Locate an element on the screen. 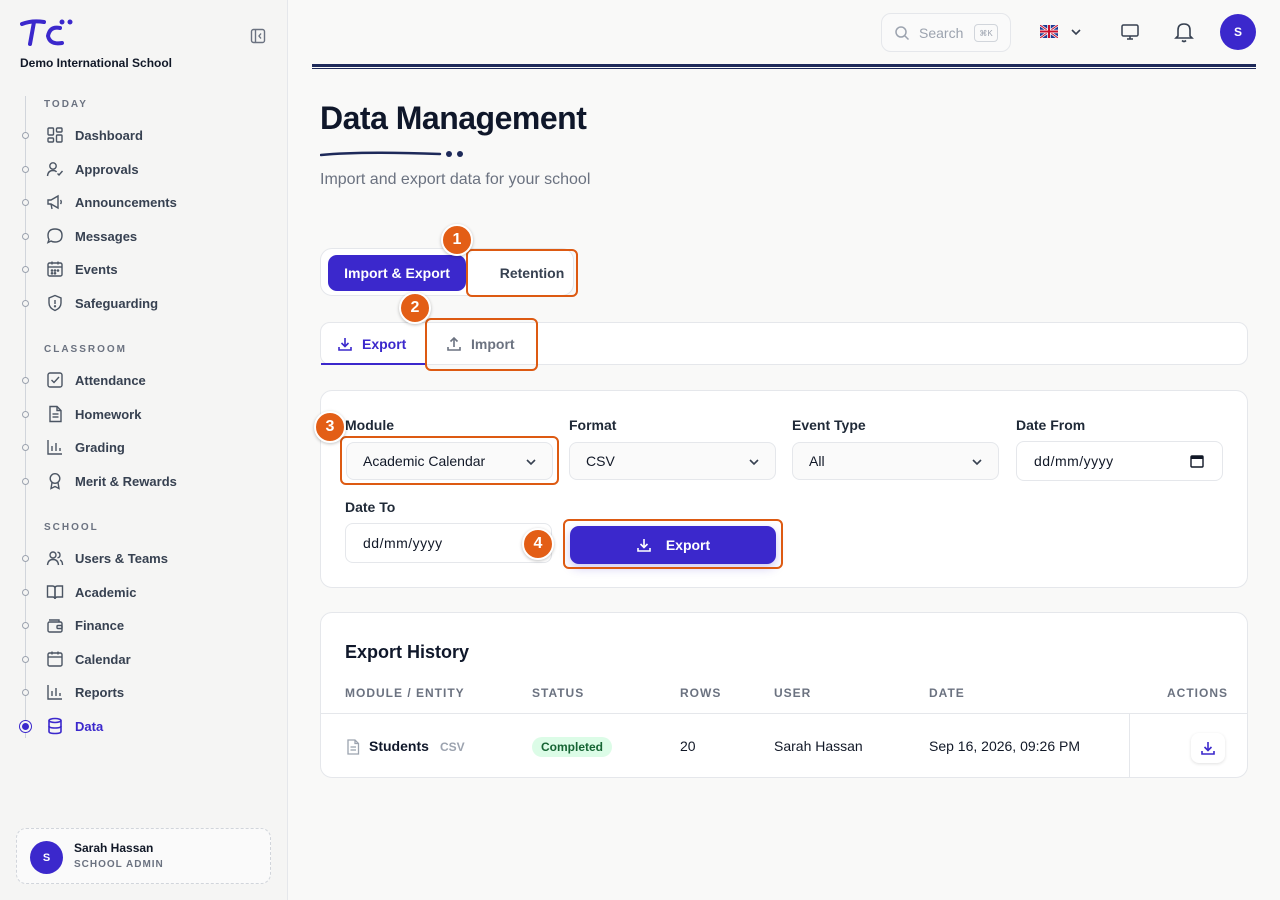 Image resolution: width=1280 pixels, height=900 pixels. event-type-label: Event Type is located at coordinates (829, 425).